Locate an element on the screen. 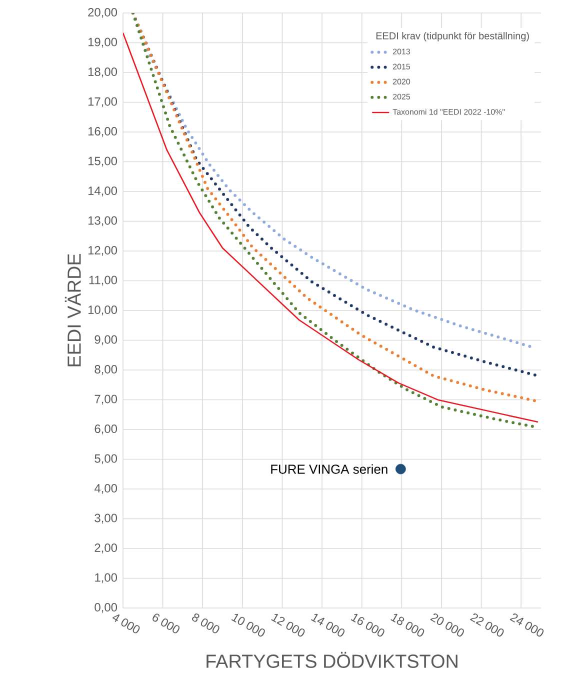 Image resolution: width=585 pixels, height=689 pixels. x-tick-label: 8 000 is located at coordinates (206, 623).